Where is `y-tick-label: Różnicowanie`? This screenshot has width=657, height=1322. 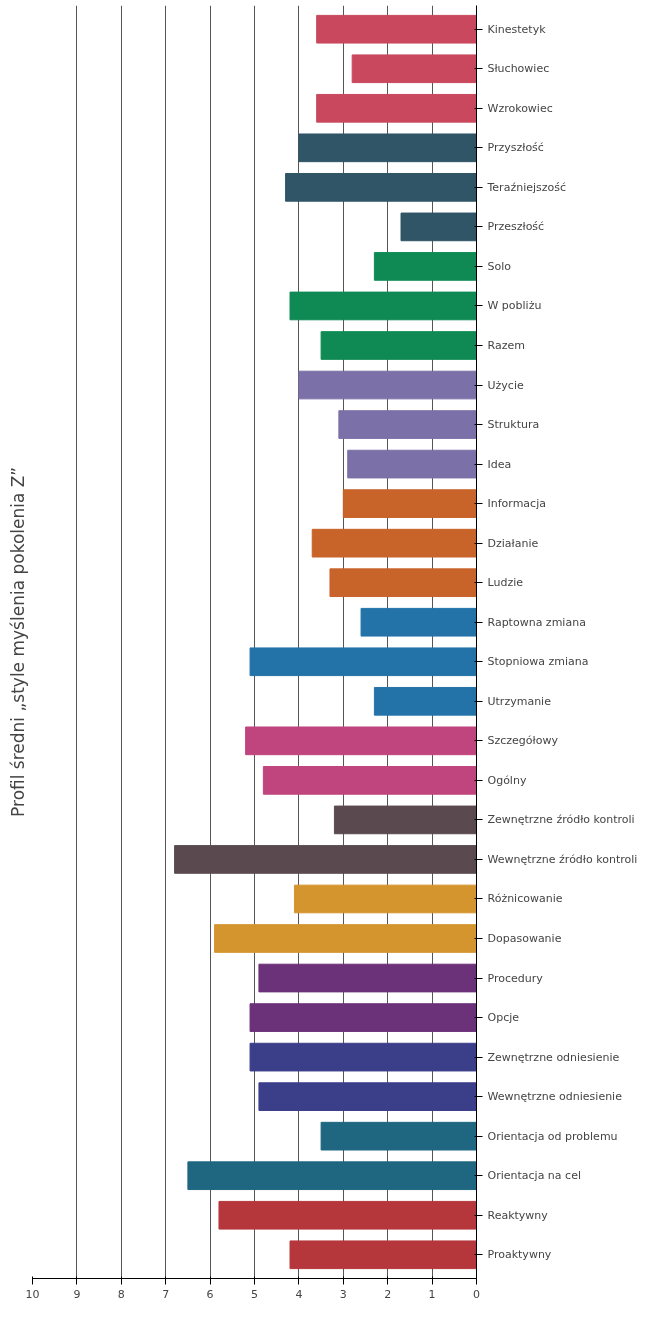
y-tick-label: Różnicowanie is located at coordinates (525, 899).